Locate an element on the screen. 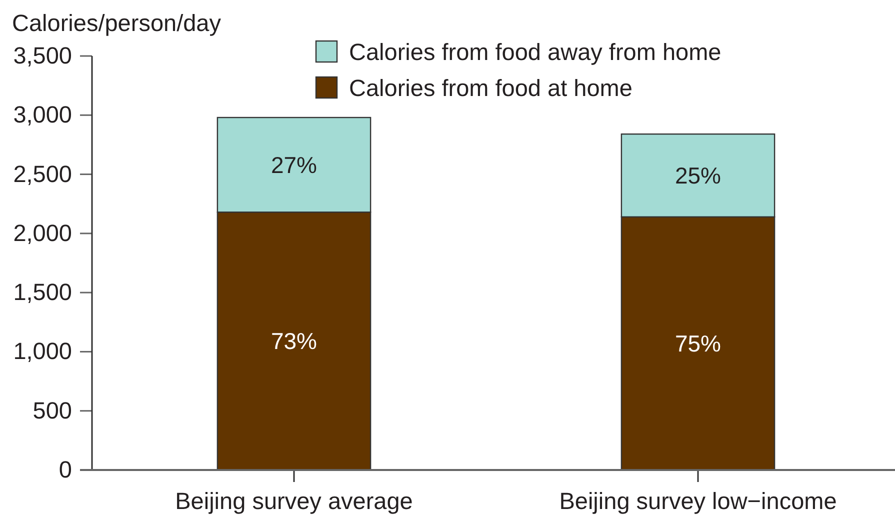 Image resolution: width=895 pixels, height=515 pixels. y-tick-label: 2,000 is located at coordinates (42, 233).